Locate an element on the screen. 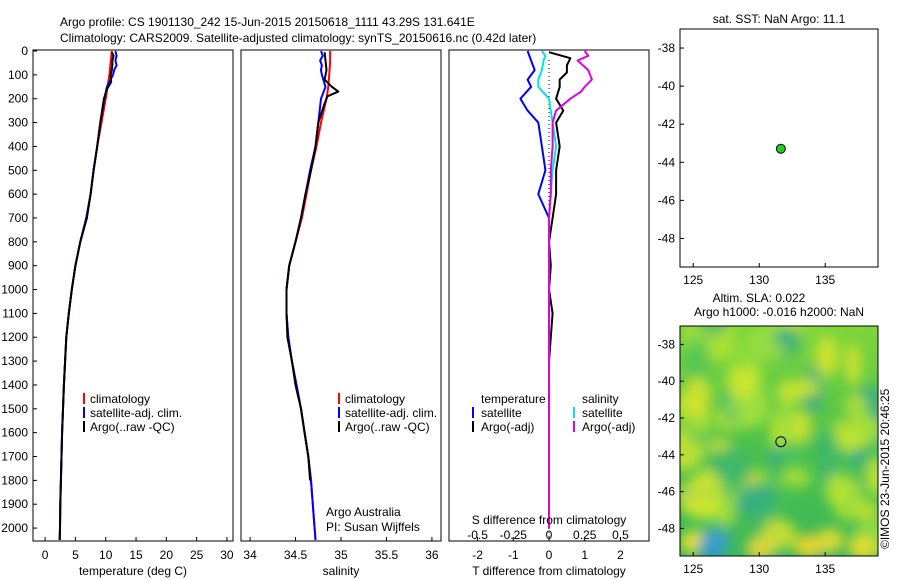 The width and height of the screenshot is (900, 580). y-tick-label: 2000 is located at coordinates (14, 528).